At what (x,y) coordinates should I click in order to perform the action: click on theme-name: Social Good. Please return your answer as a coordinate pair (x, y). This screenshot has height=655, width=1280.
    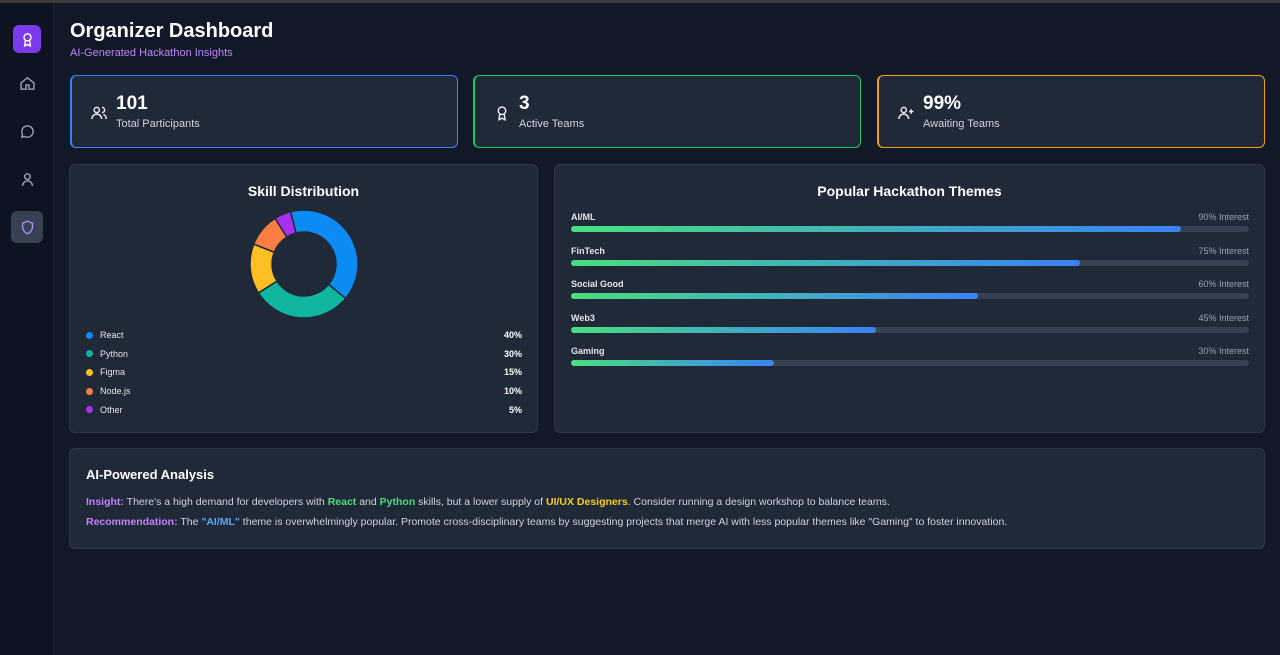
    Looking at the image, I should click on (597, 284).